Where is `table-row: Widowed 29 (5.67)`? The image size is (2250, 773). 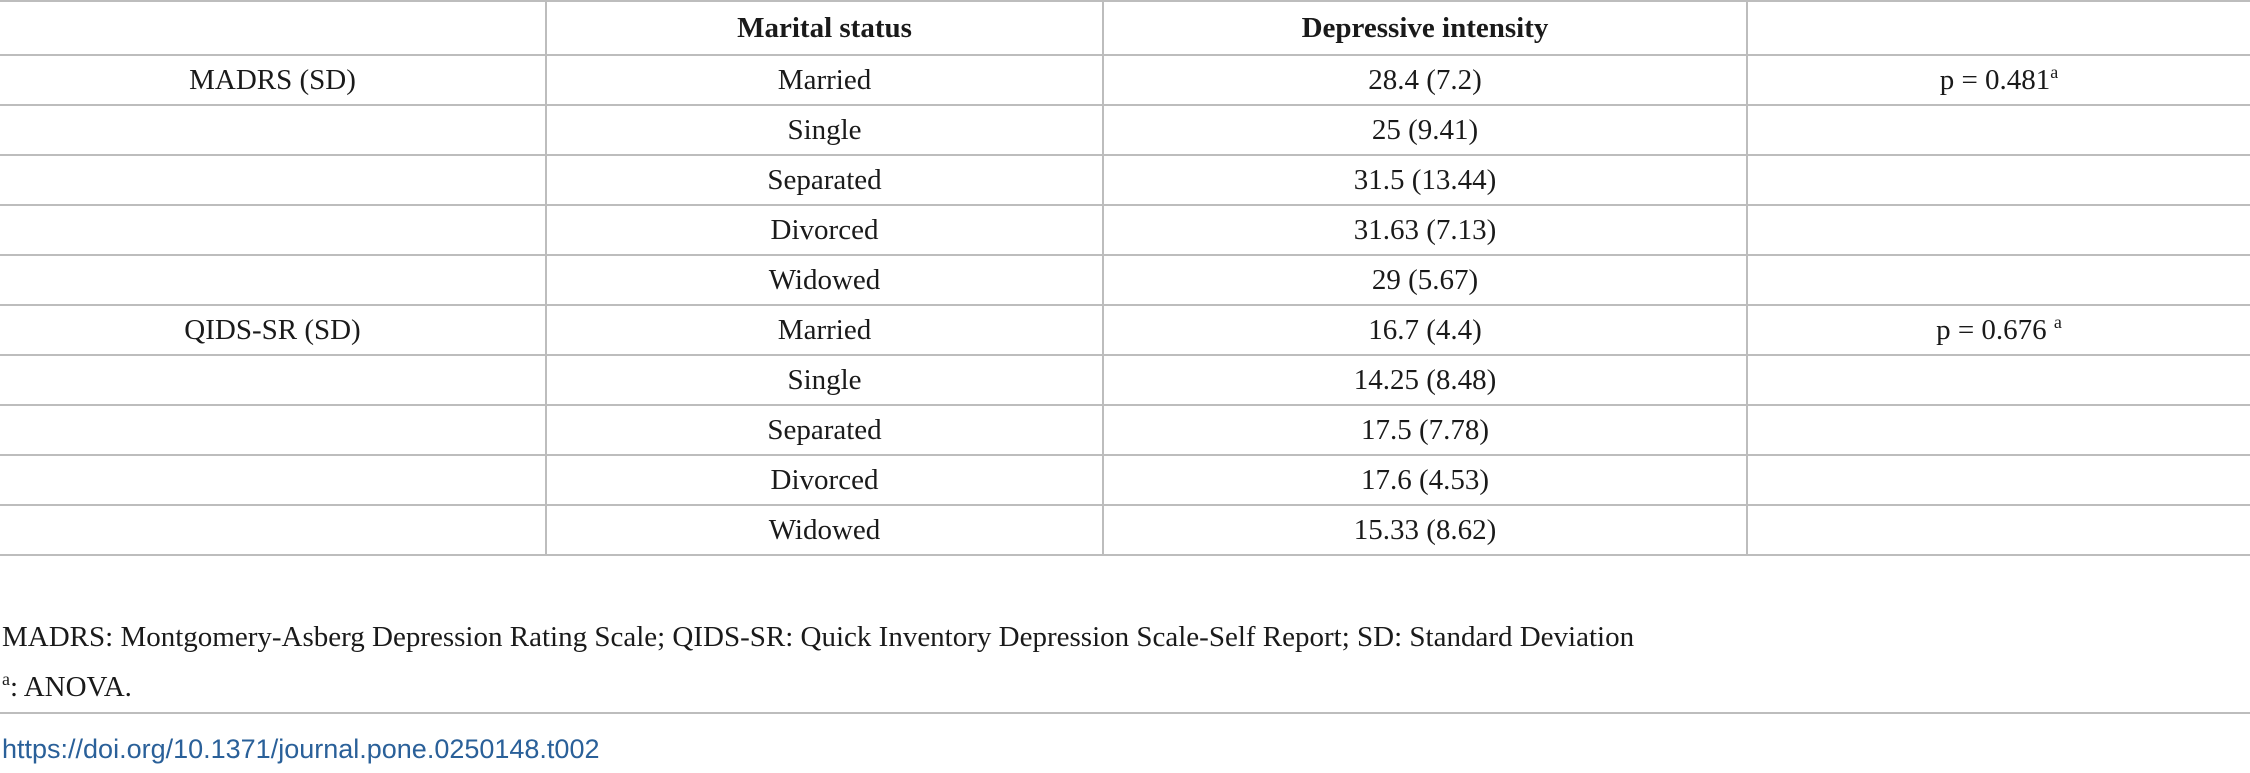
table-row: Widowed 29 (5.67) is located at coordinates (1125, 280).